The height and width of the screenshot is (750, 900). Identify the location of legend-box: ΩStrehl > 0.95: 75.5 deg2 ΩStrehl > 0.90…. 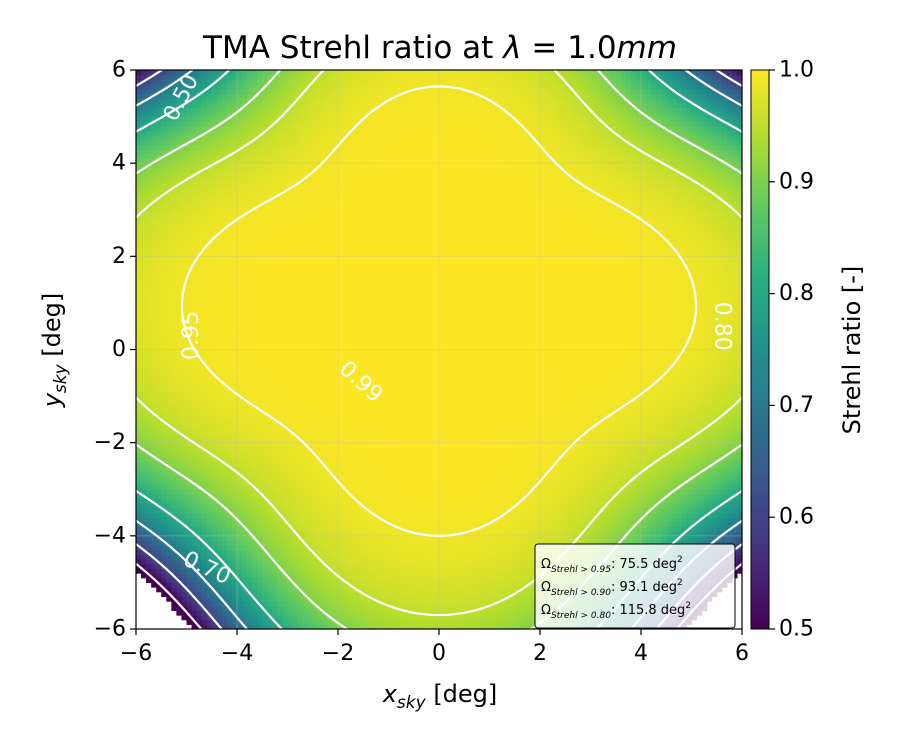
(635, 586).